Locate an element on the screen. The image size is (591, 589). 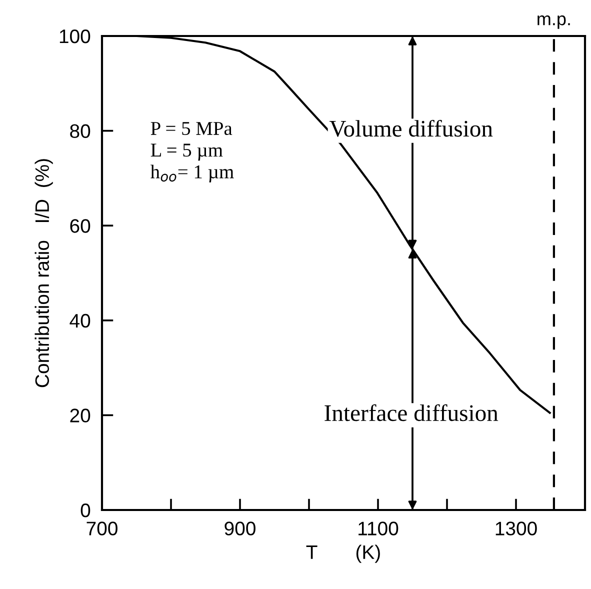
y-tick-label: 40 is located at coordinates (80, 321).